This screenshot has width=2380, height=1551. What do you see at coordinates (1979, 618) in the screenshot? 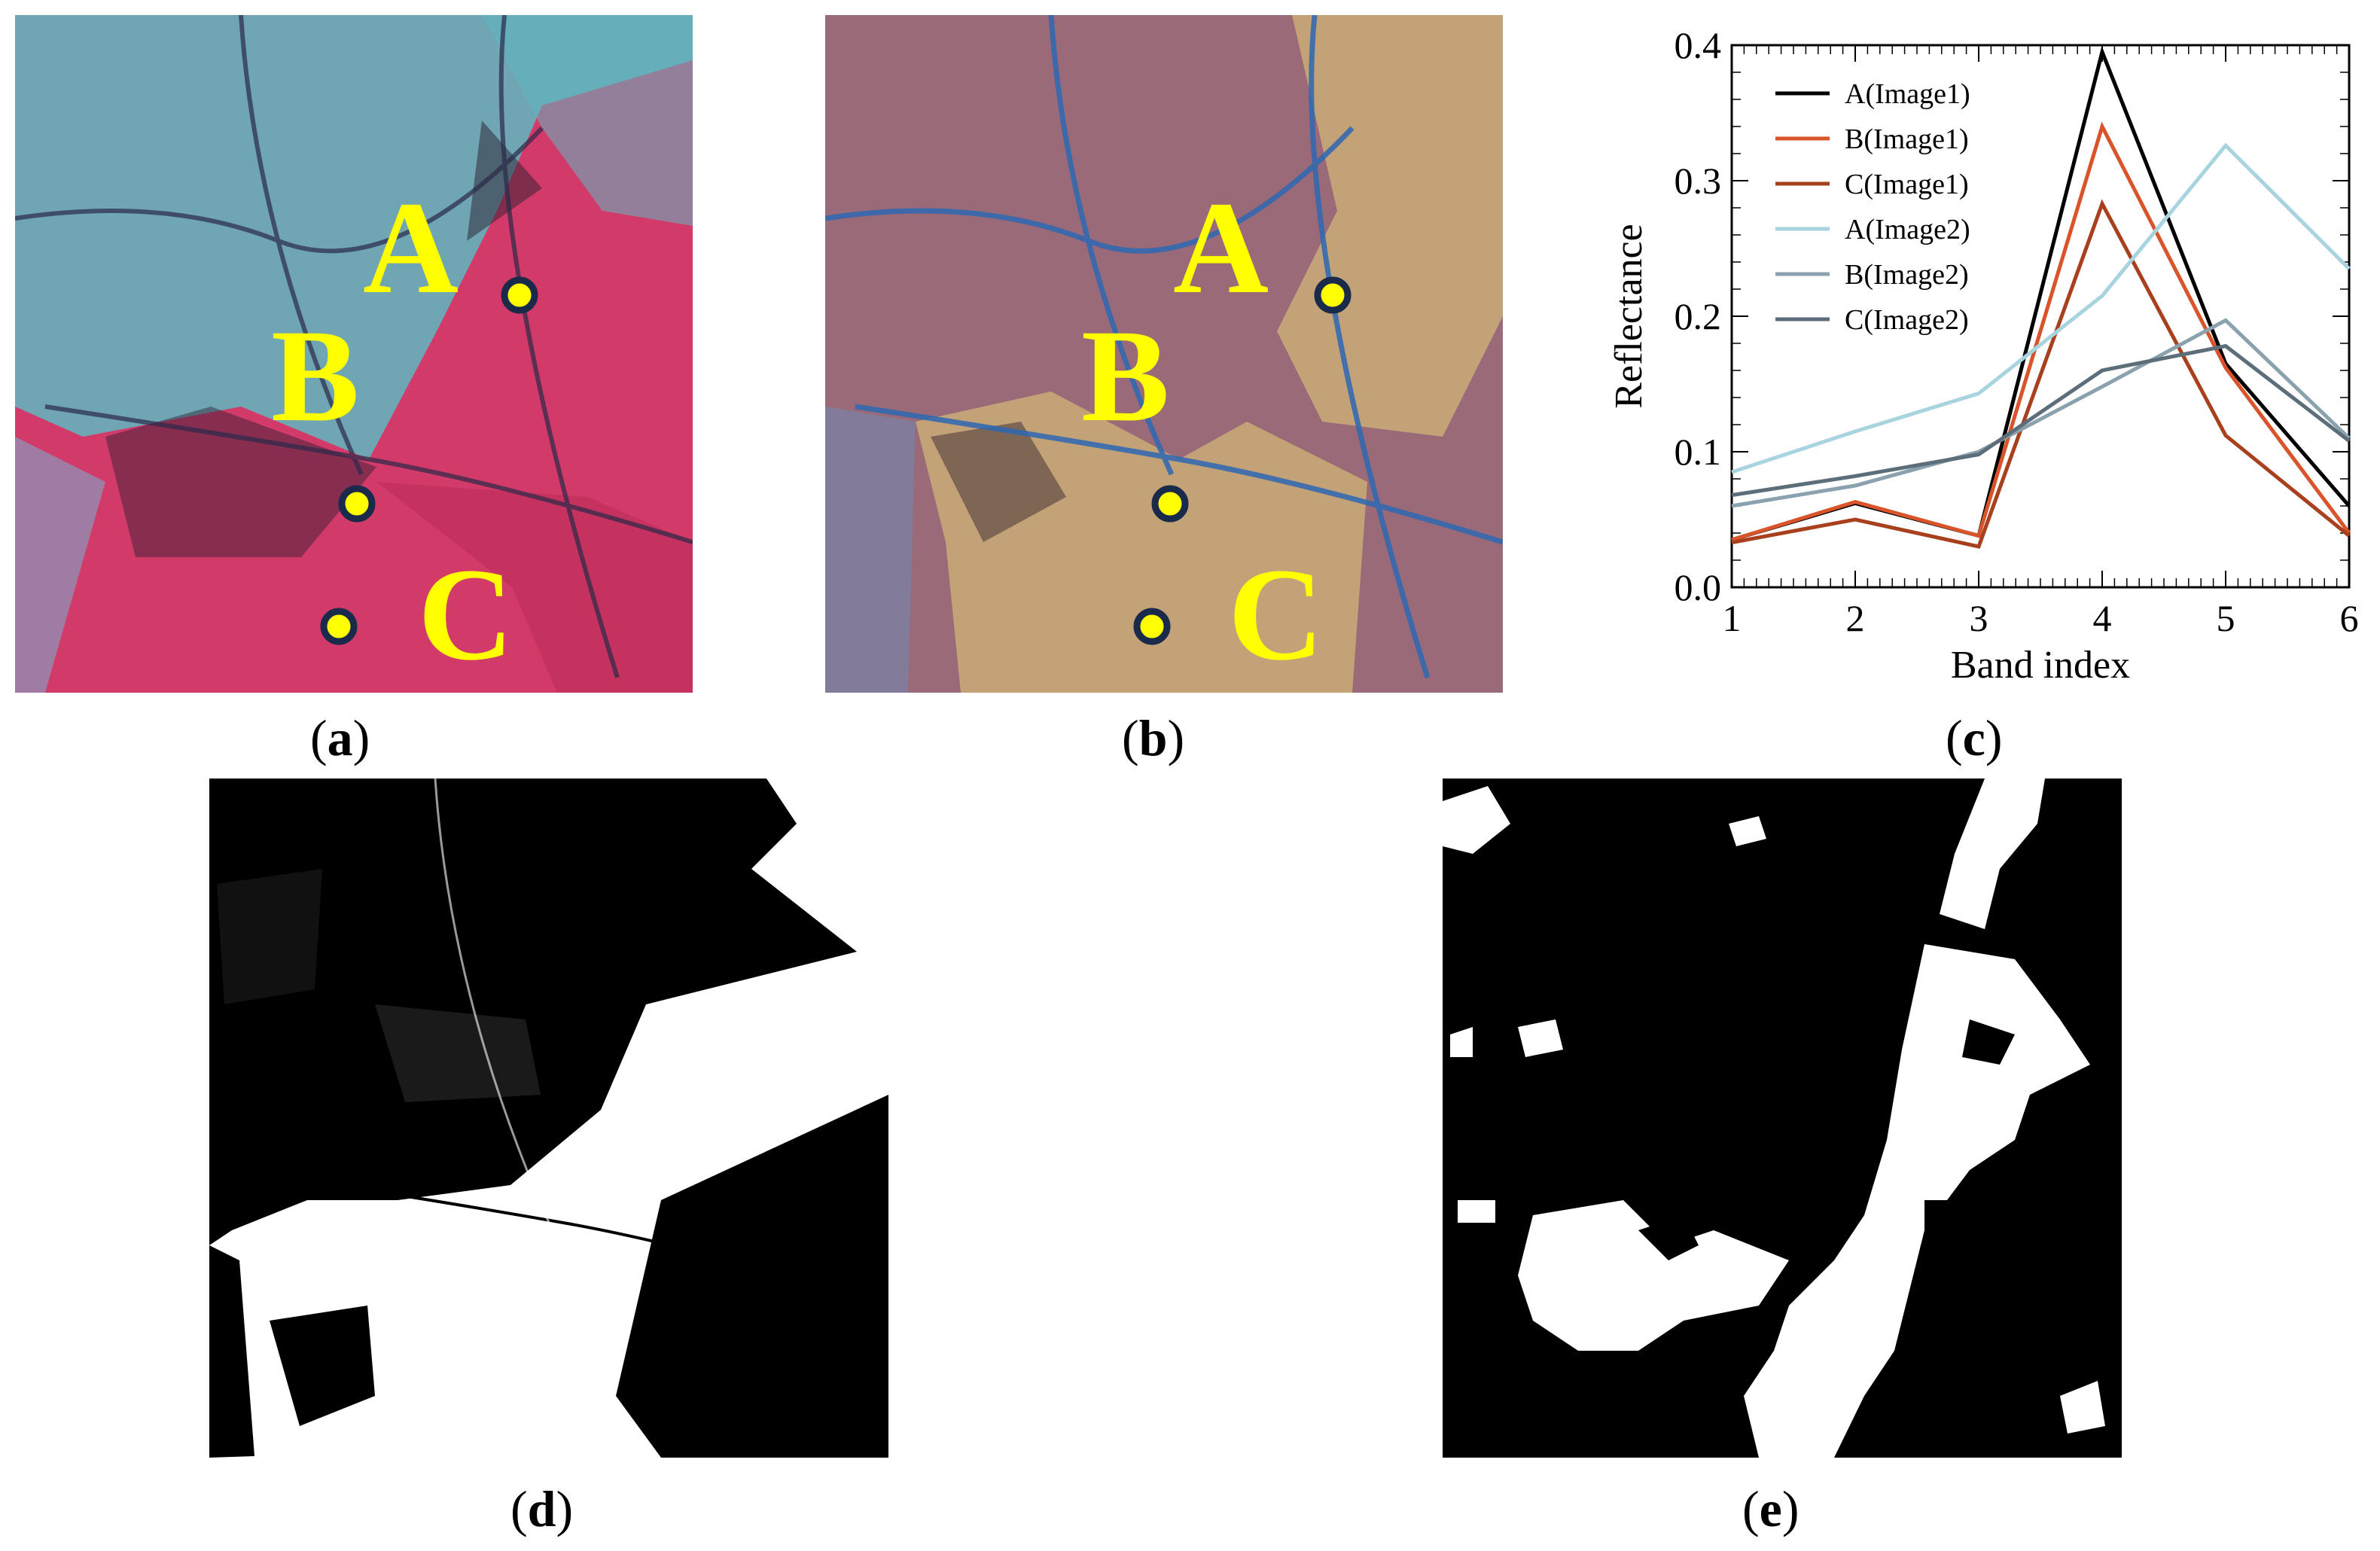
I see `x-tick-label: 3` at bounding box center [1979, 618].